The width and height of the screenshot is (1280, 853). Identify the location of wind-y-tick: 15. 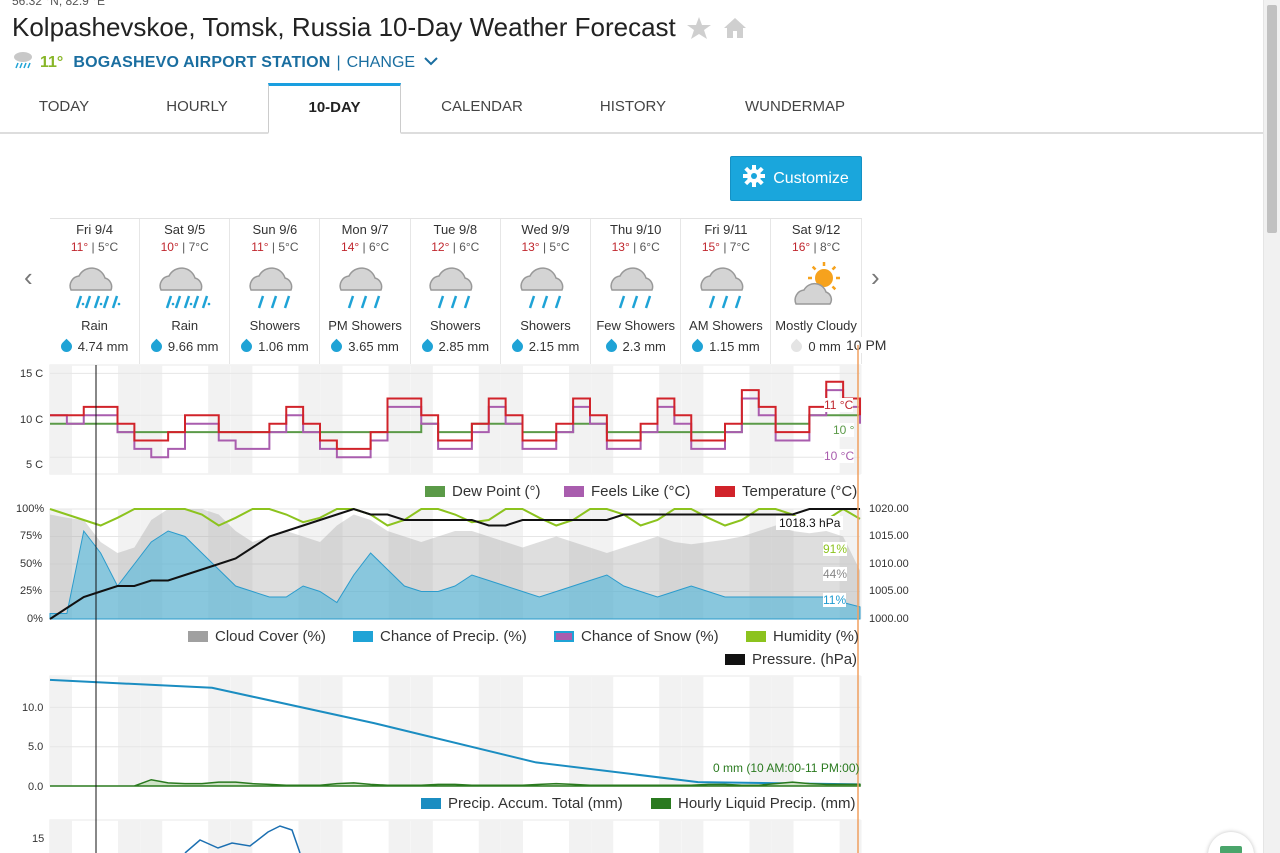
(38, 839).